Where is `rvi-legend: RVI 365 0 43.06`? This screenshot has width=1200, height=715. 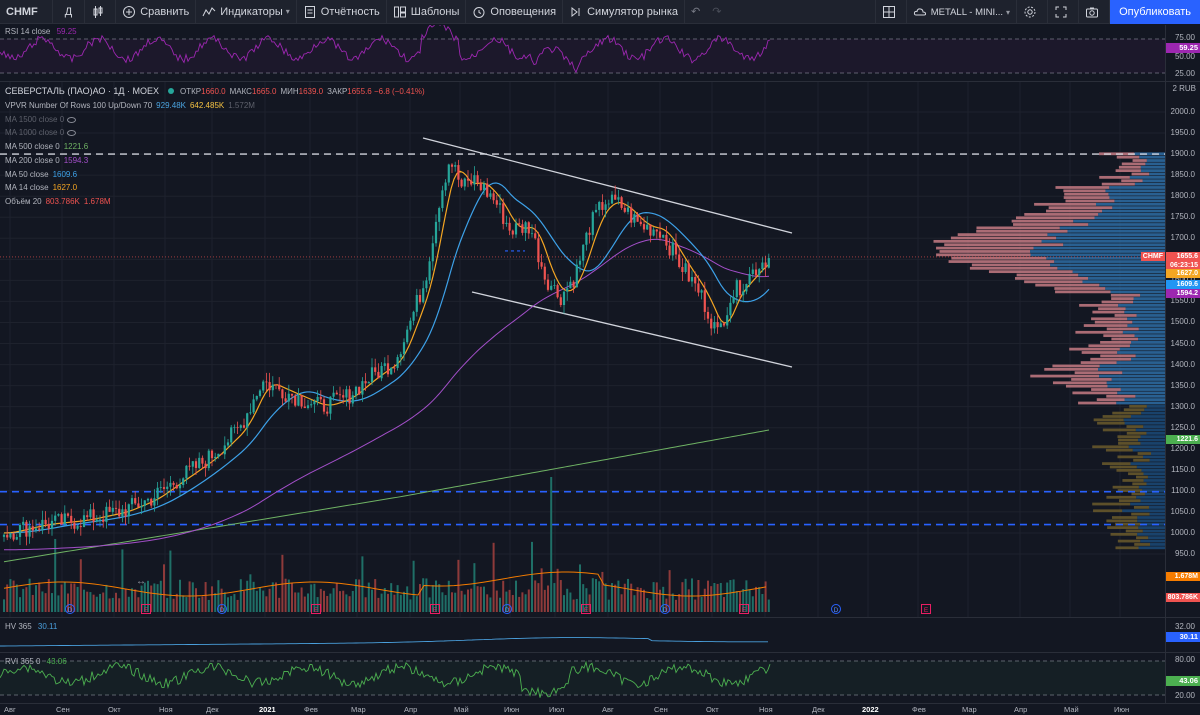 rvi-legend: RVI 365 0 43.06 is located at coordinates (36, 661).